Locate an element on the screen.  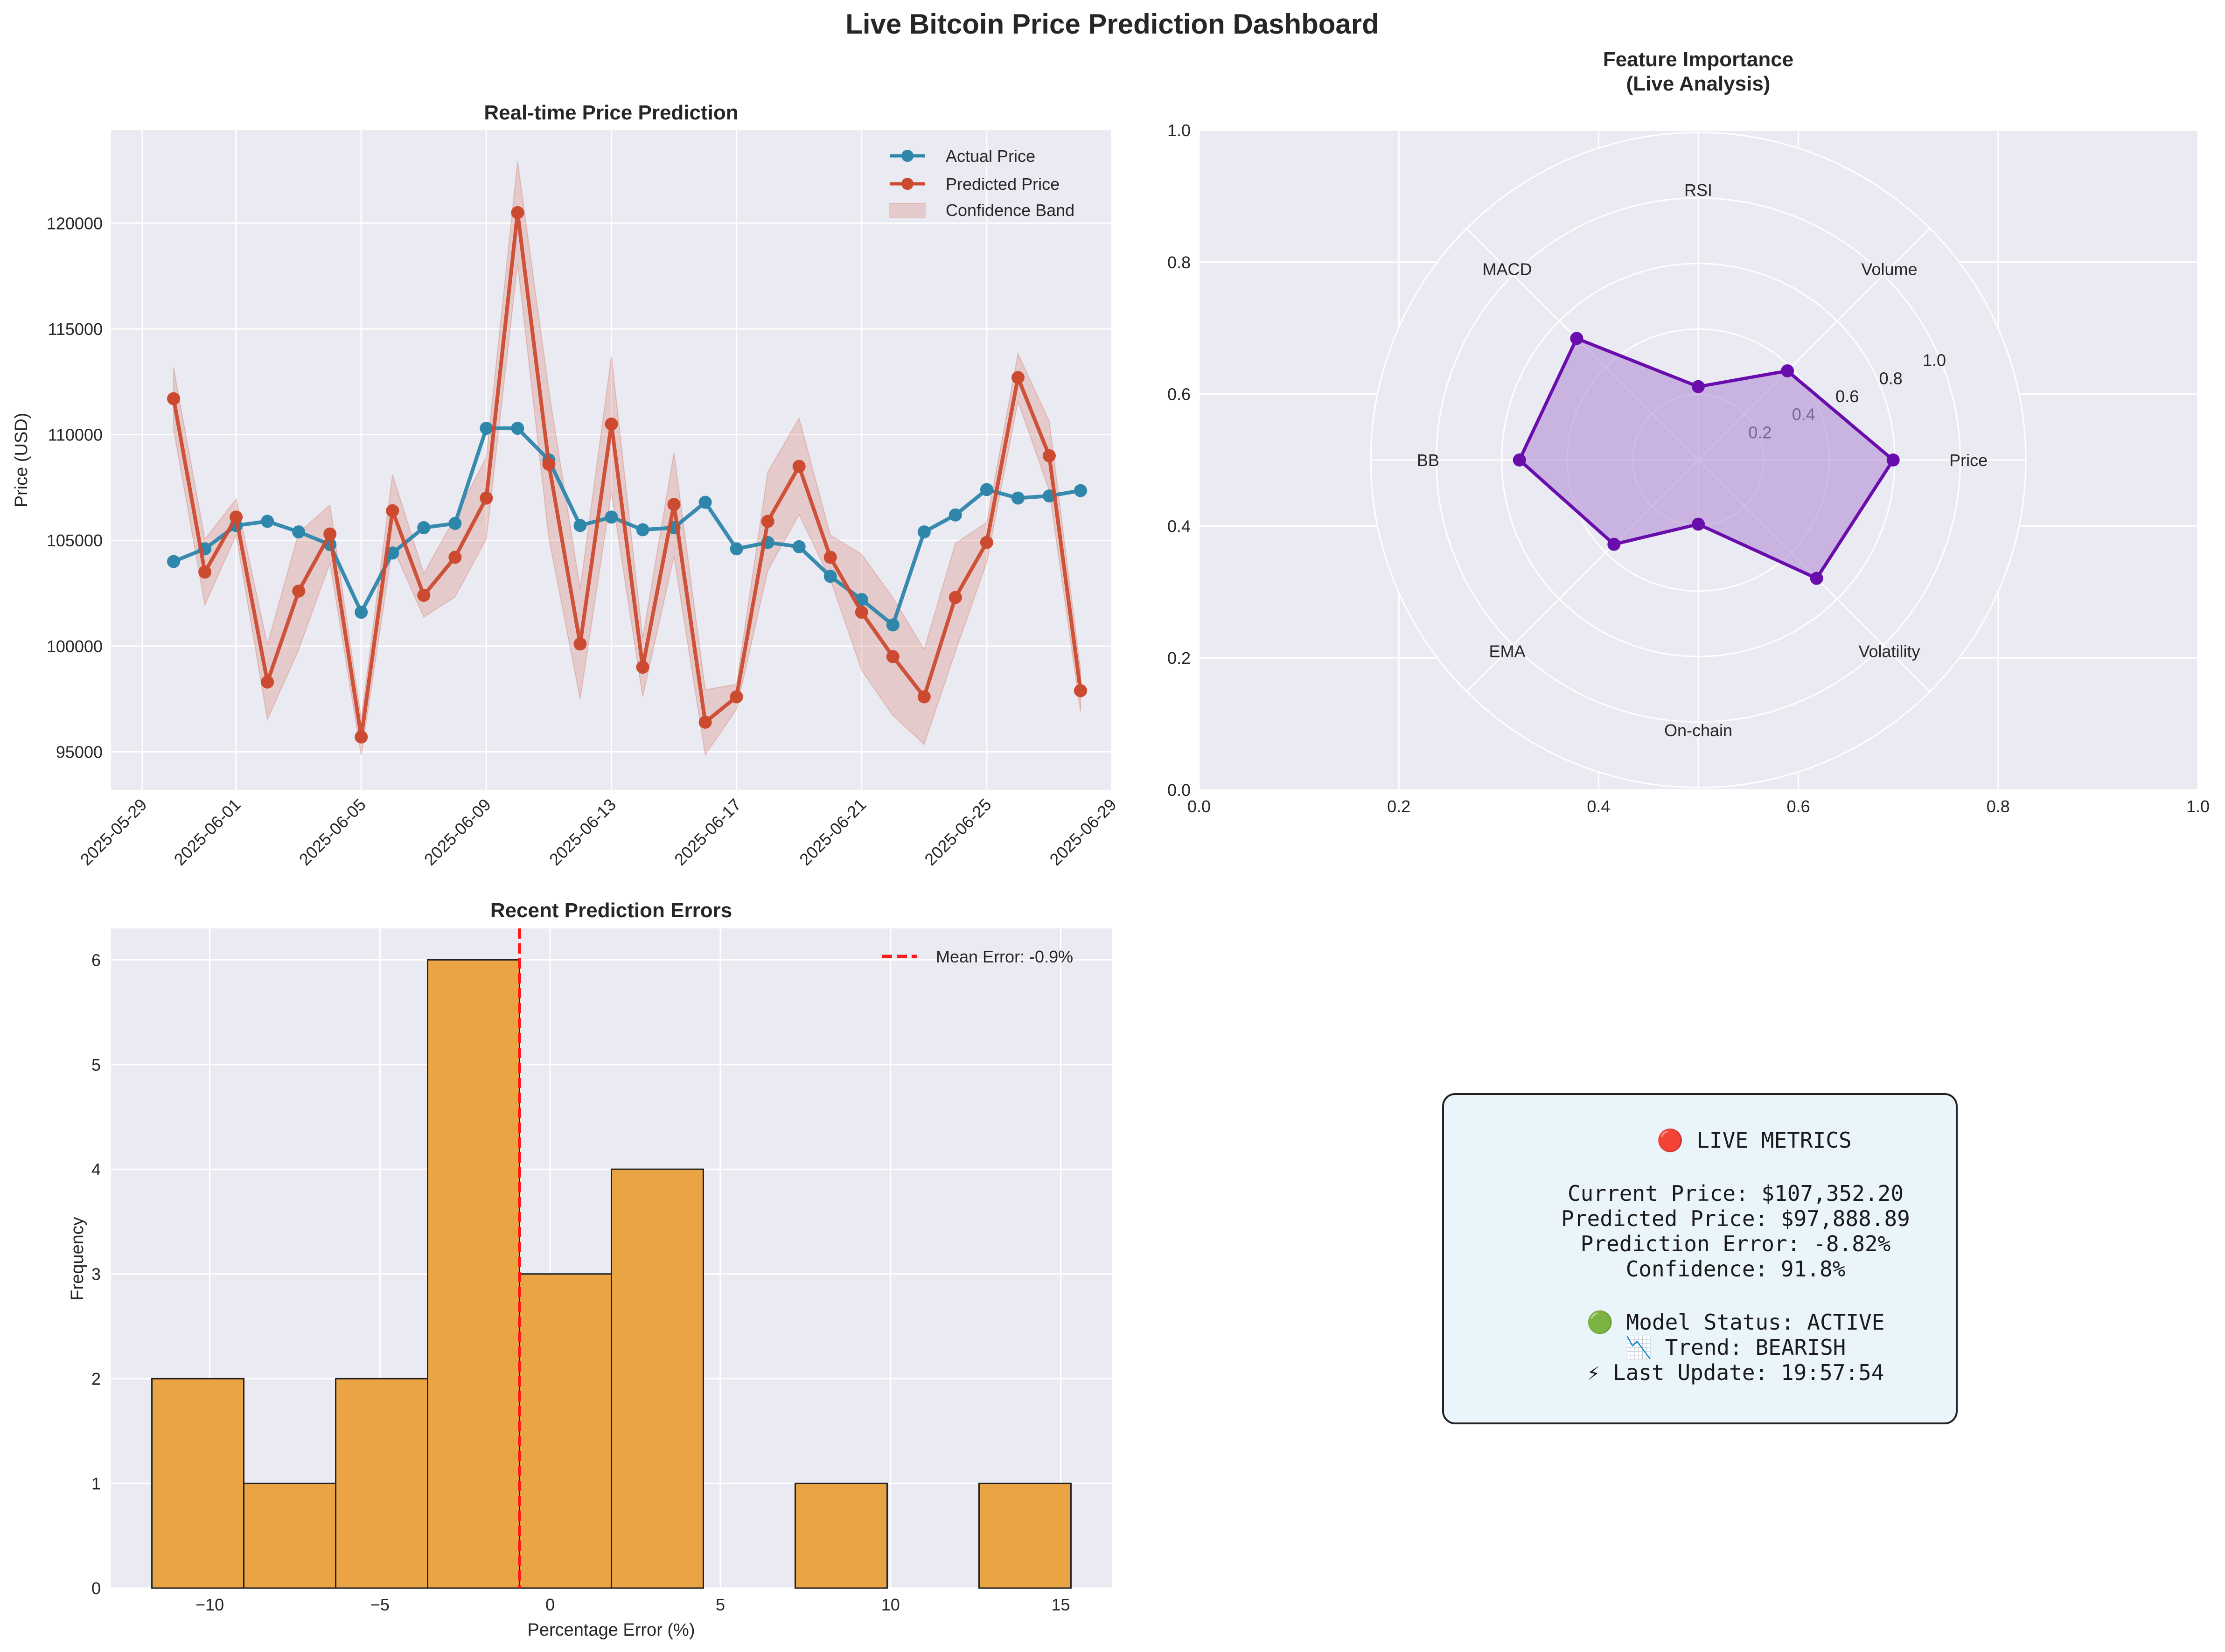
histogram-y-tick-label: 4 is located at coordinates (96, 1170).